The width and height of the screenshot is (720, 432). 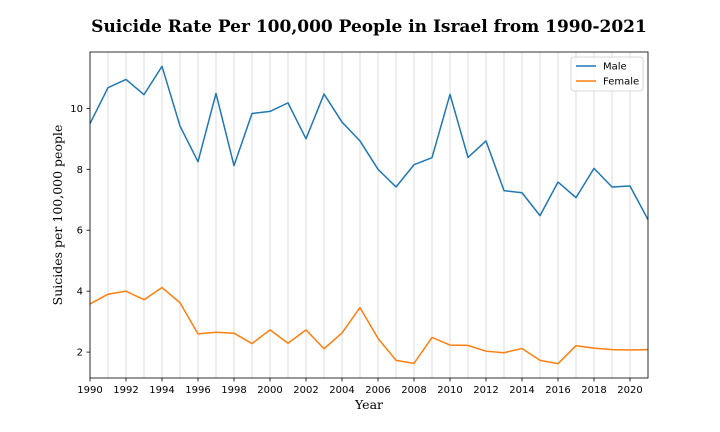 What do you see at coordinates (621, 82) in the screenshot?
I see `legend-label-female: Female` at bounding box center [621, 82].